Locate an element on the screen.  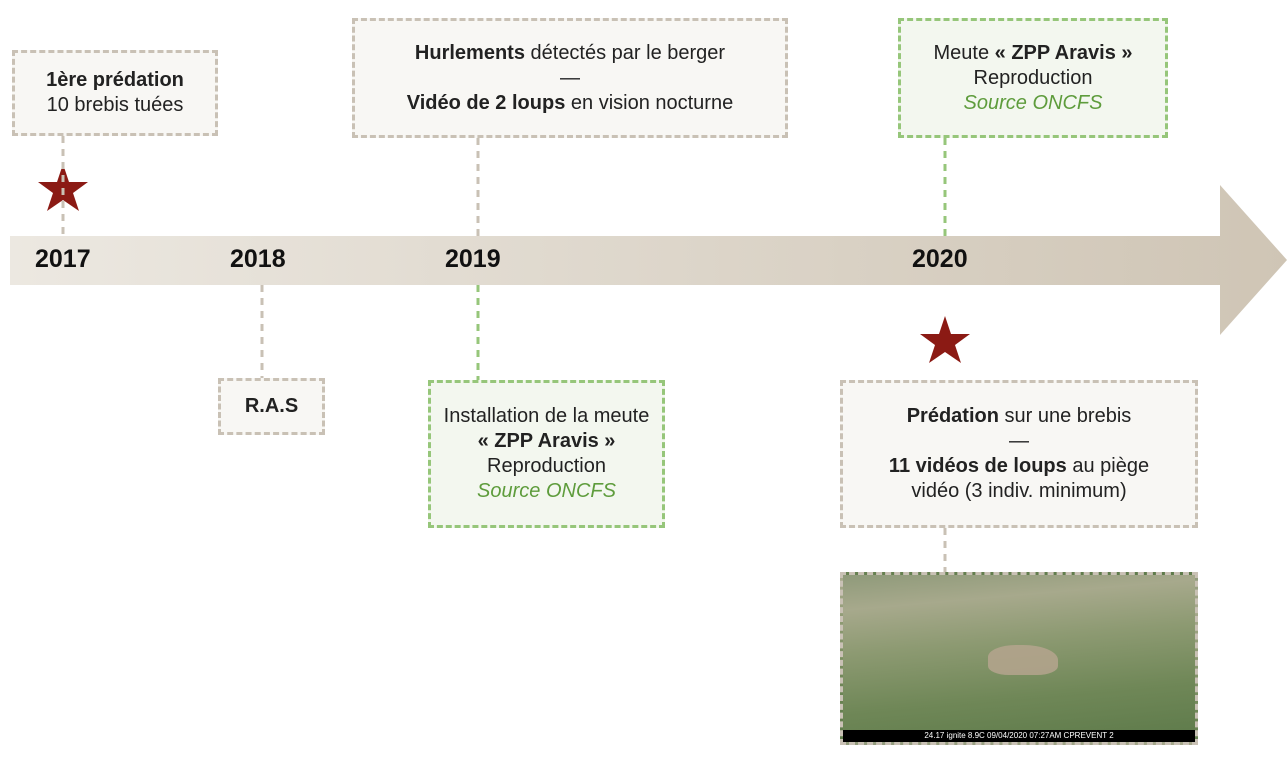
box-line: 11 vidéos de loups au piège is located at coordinates (1019, 466).